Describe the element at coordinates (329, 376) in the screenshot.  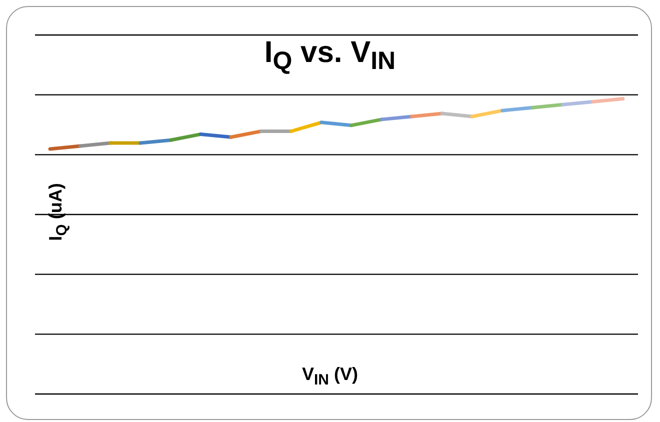
I see `x-axis-title: V$_{IN}$ (V)` at that location.